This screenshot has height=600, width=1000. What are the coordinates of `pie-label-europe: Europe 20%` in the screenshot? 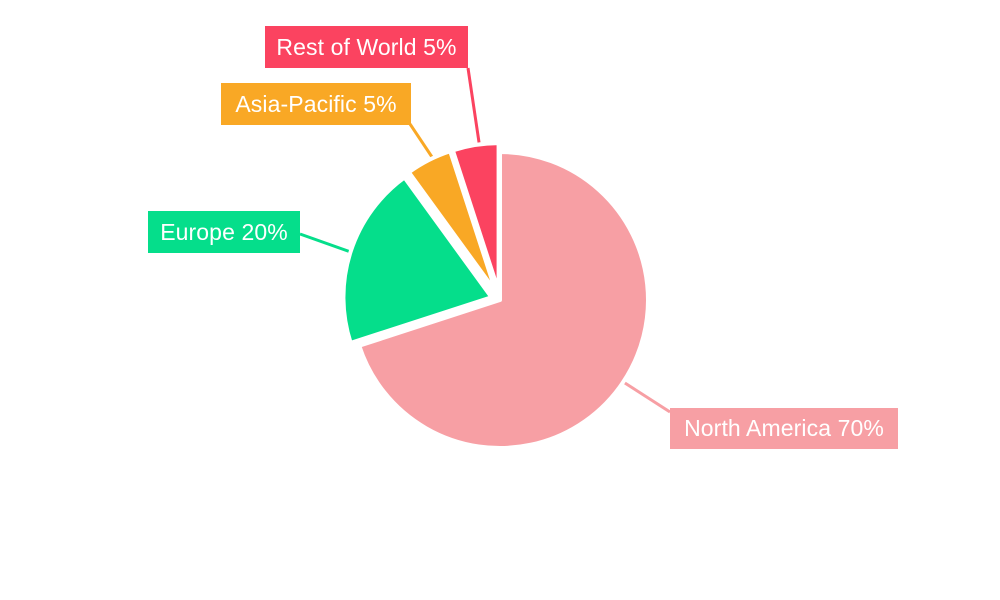 It's located at (224, 232).